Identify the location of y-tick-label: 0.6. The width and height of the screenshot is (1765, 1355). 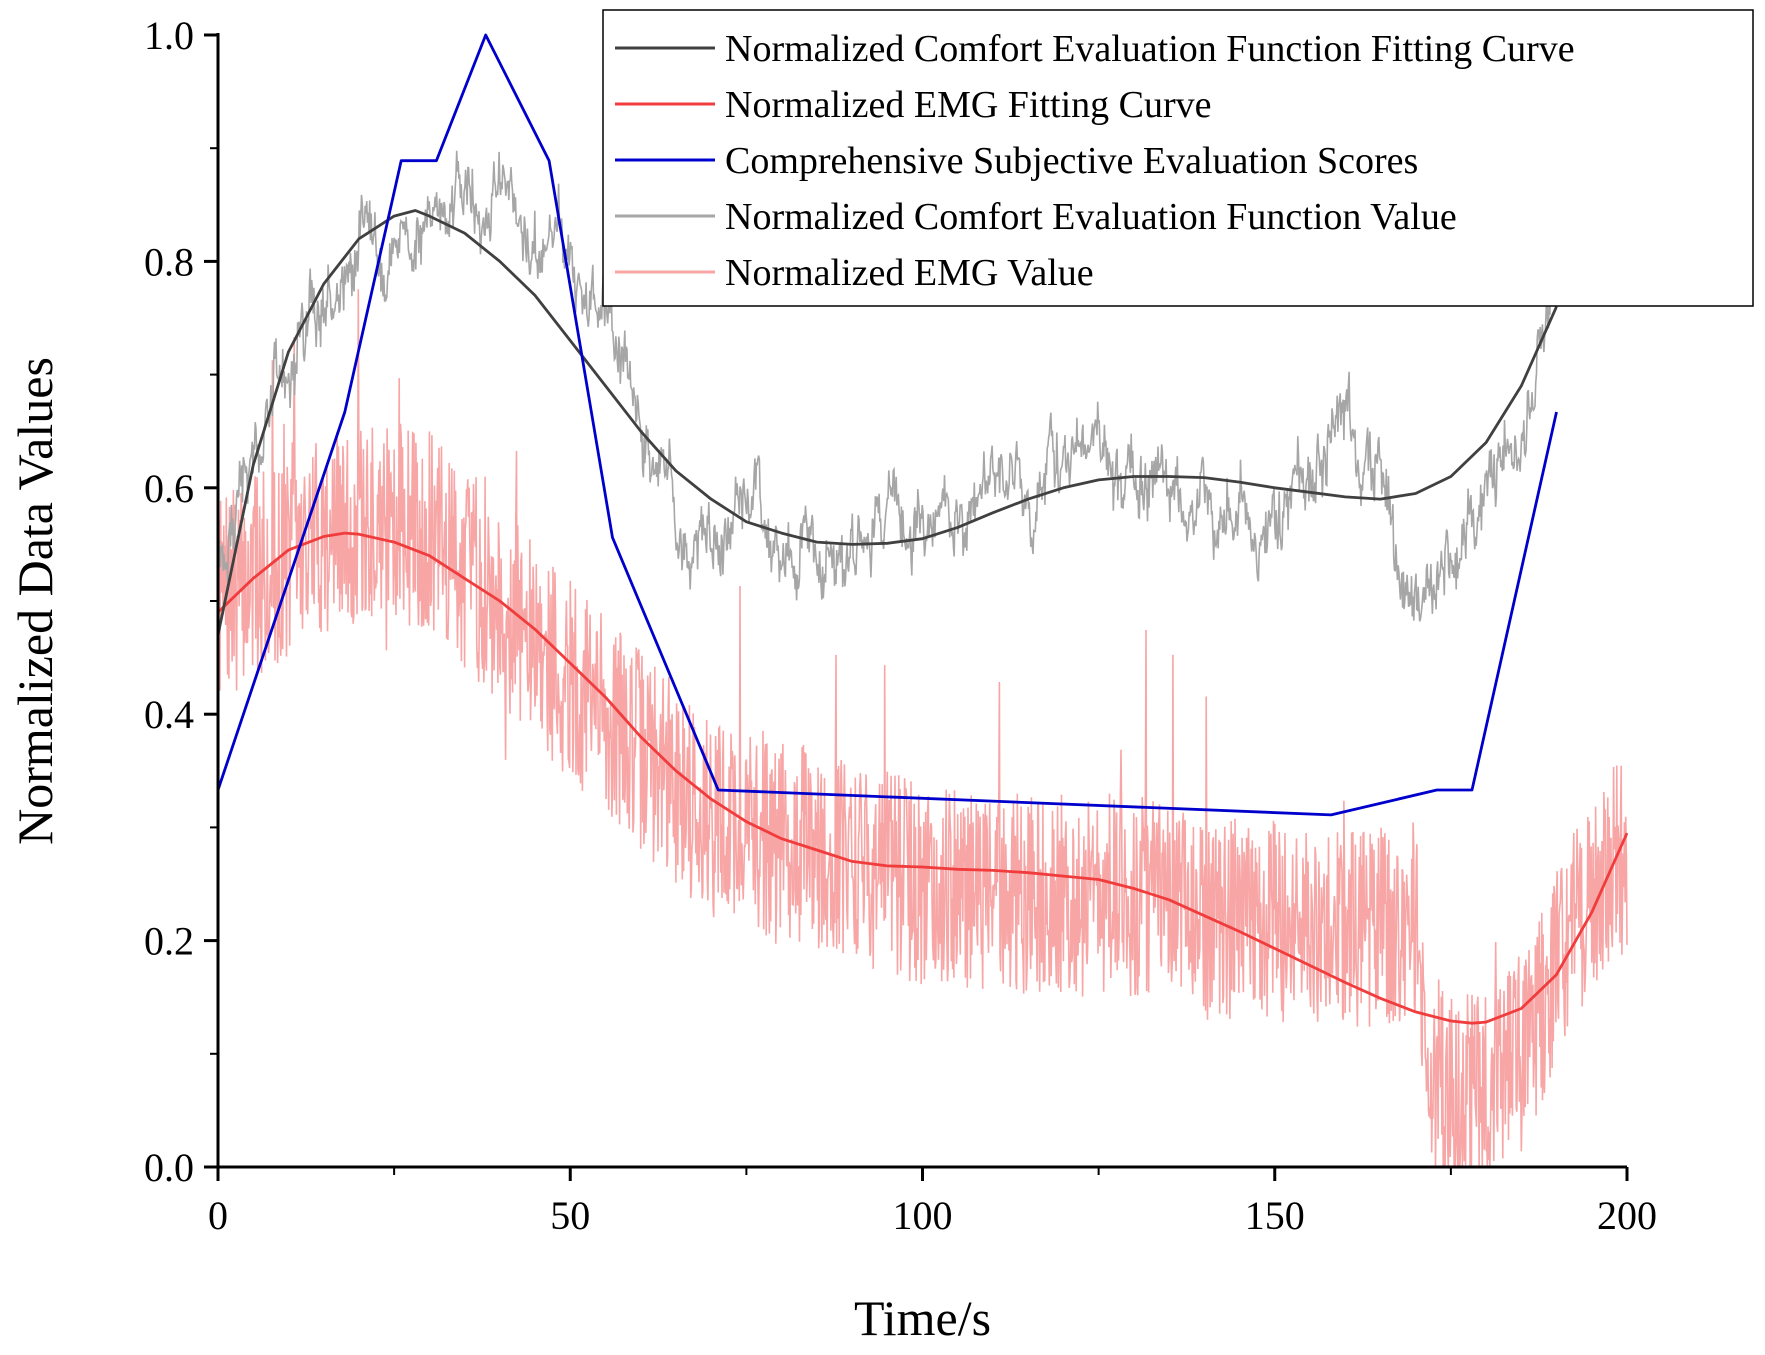
(169, 488).